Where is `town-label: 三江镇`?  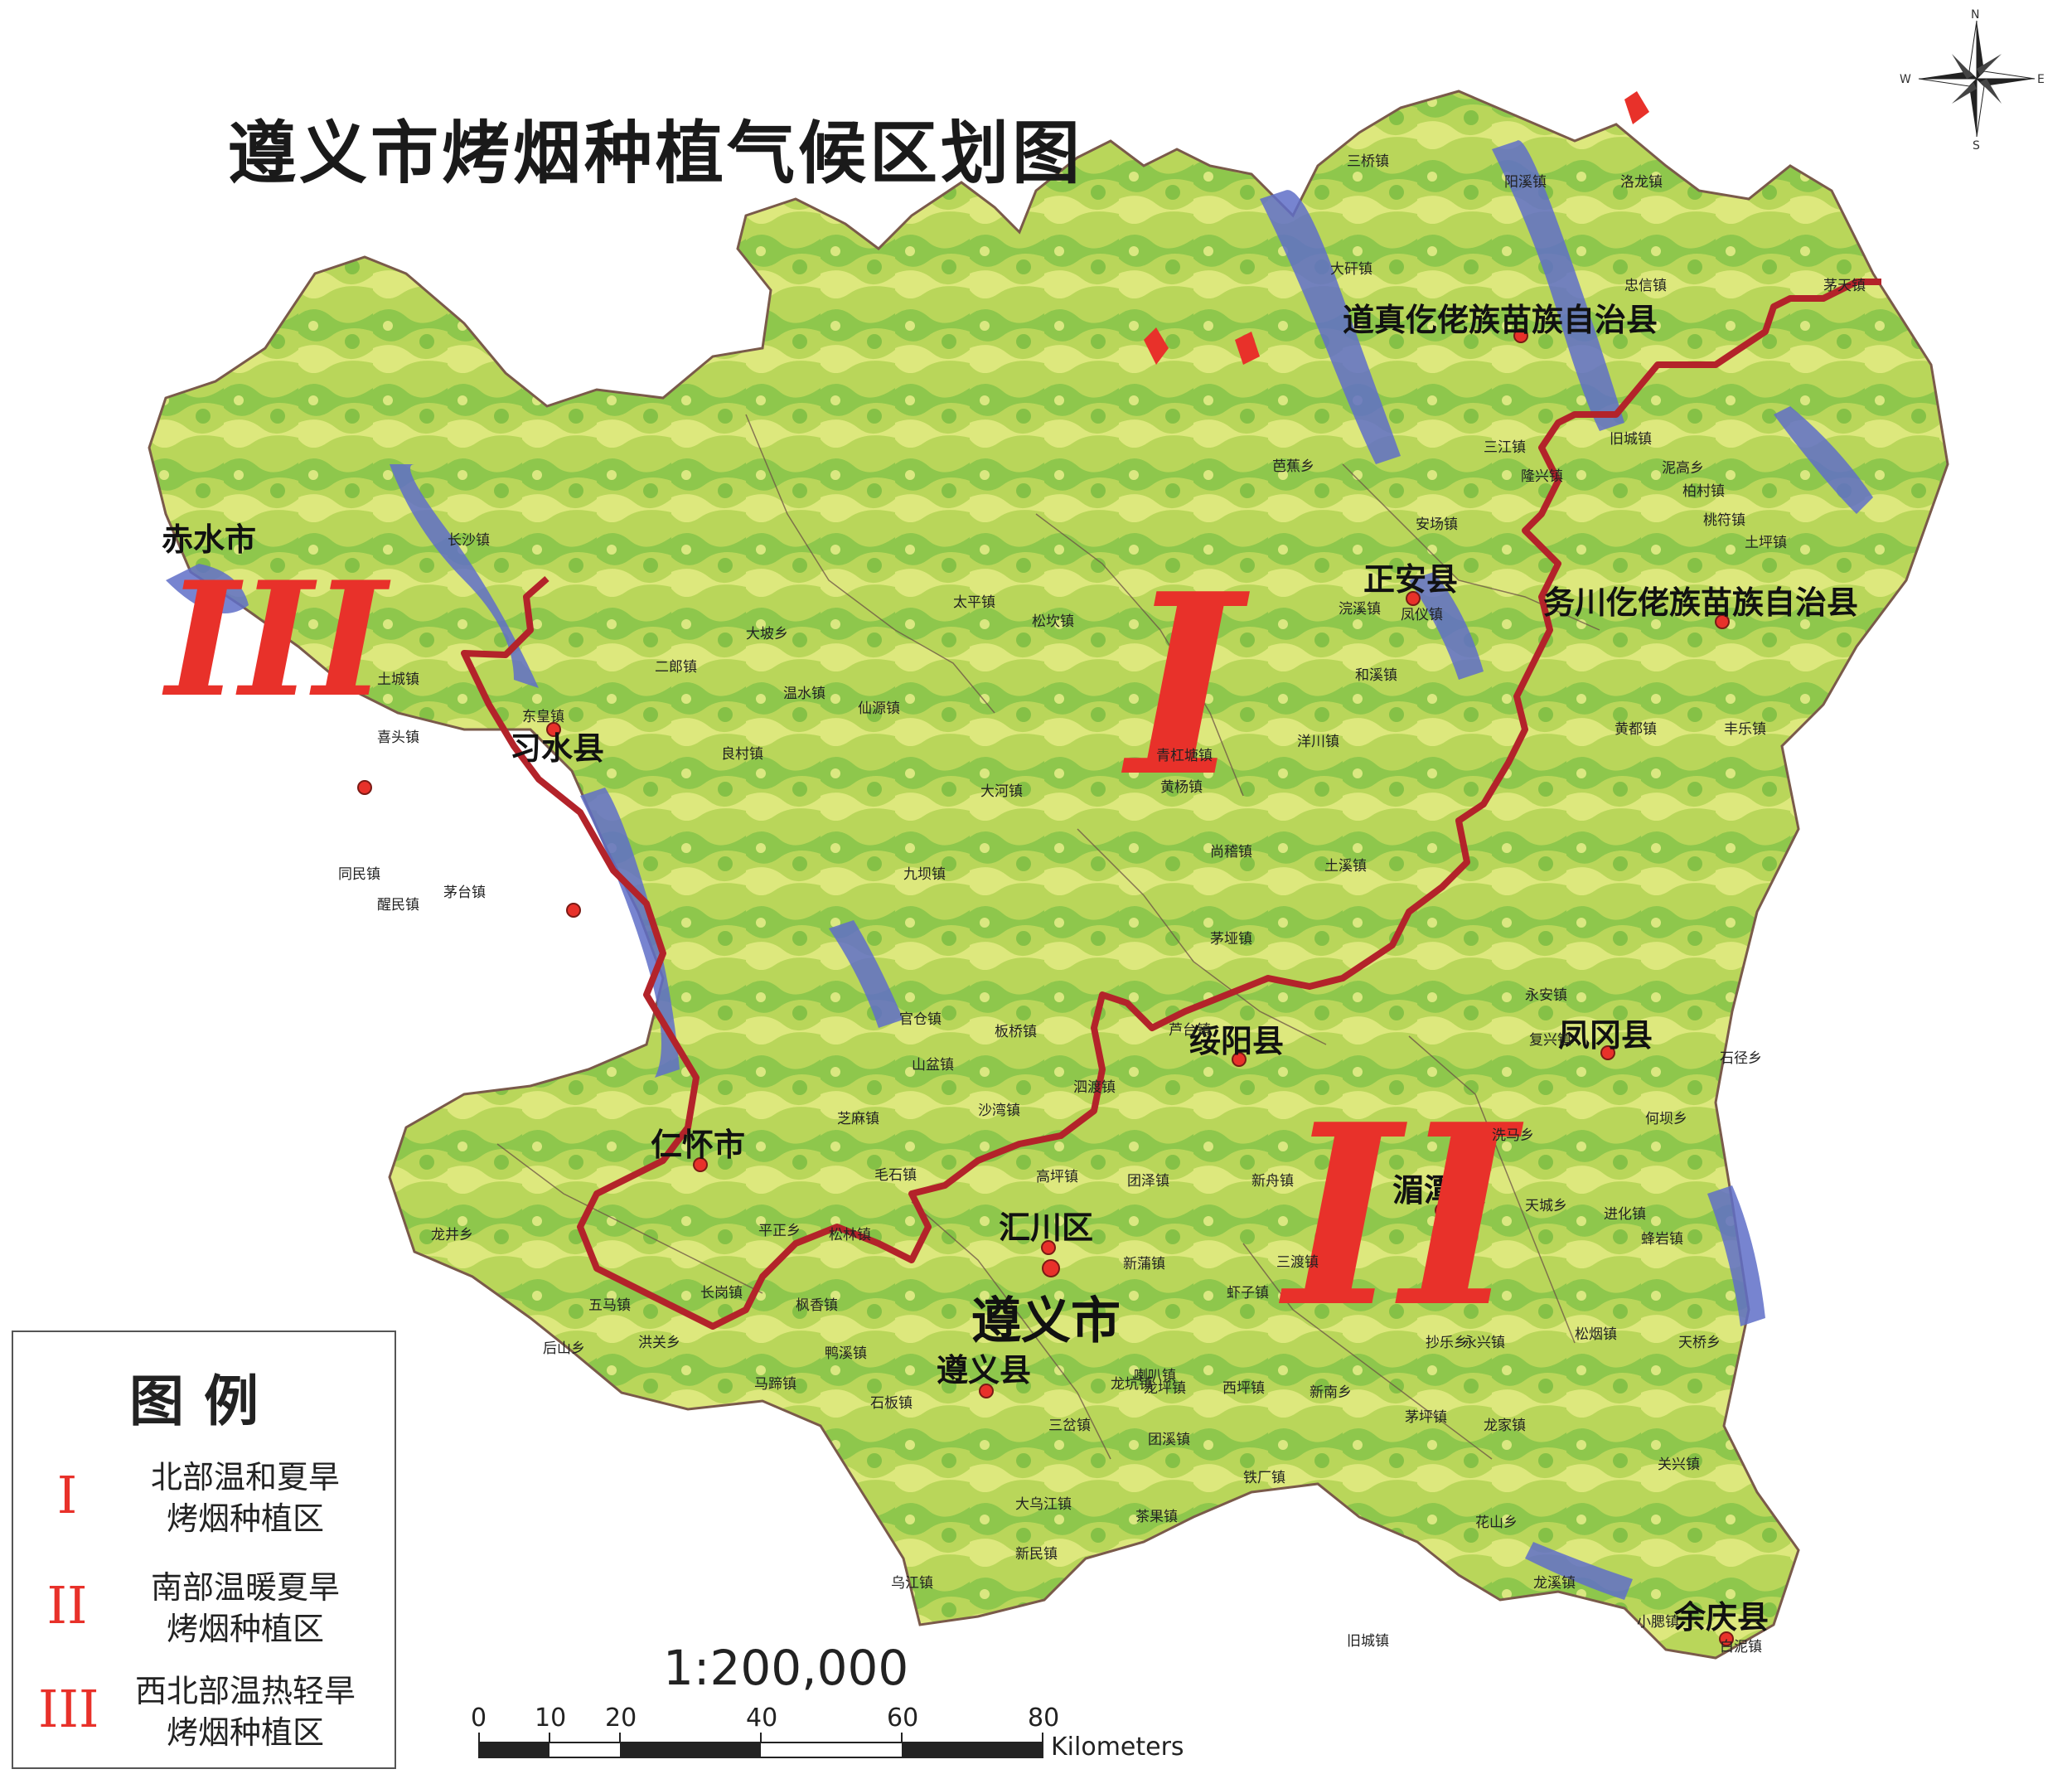
town-label: 三江镇 is located at coordinates (1505, 447).